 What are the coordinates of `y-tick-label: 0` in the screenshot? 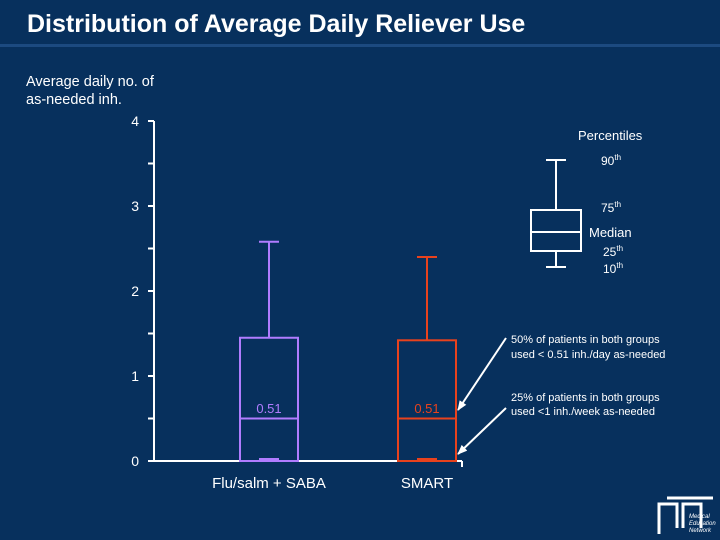 It's located at (135, 461).